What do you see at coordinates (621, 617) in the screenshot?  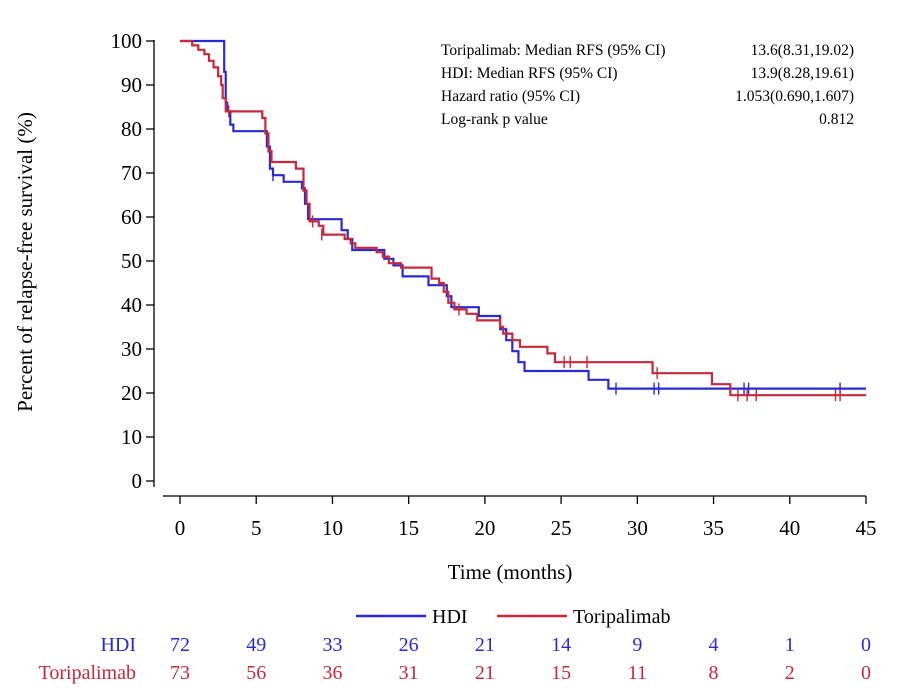 I see `legend-label-toripalimab: Toripalimab` at bounding box center [621, 617].